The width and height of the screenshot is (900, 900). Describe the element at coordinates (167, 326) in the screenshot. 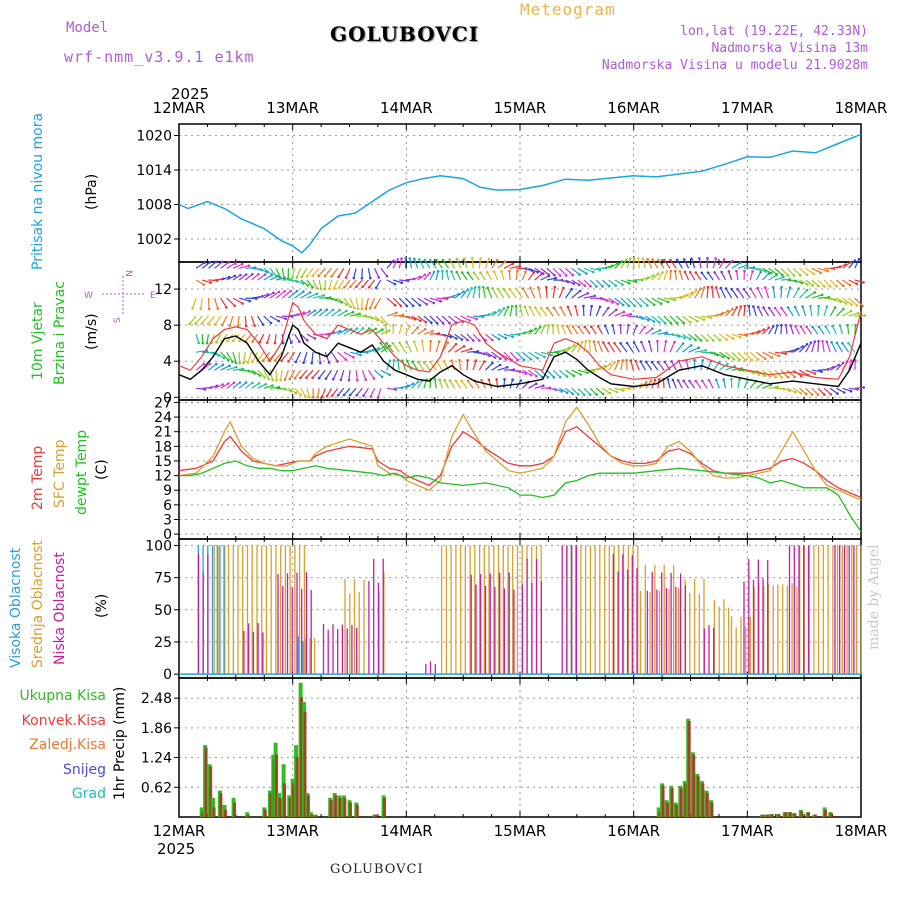

I see `y-tick-label: 8` at that location.